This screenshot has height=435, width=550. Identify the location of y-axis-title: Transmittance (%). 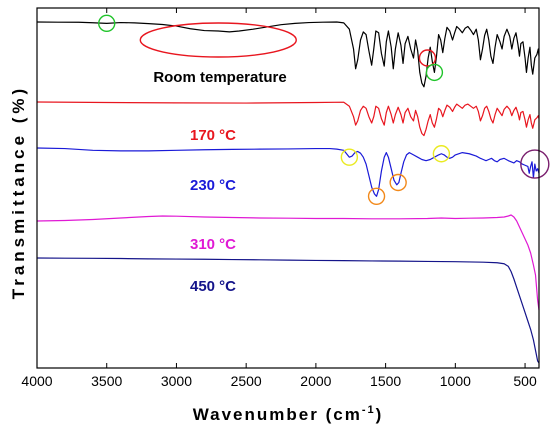
(18, 192).